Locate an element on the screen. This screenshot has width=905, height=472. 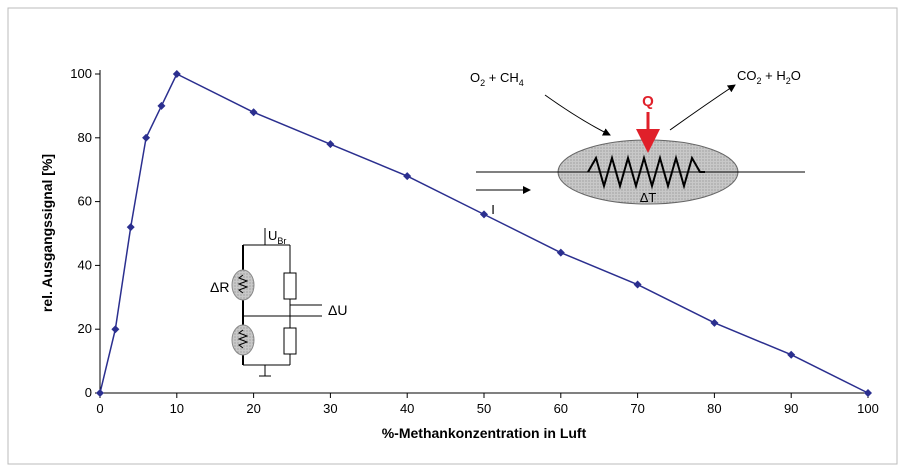
y-tick-label: 60 is located at coordinates (85, 201).